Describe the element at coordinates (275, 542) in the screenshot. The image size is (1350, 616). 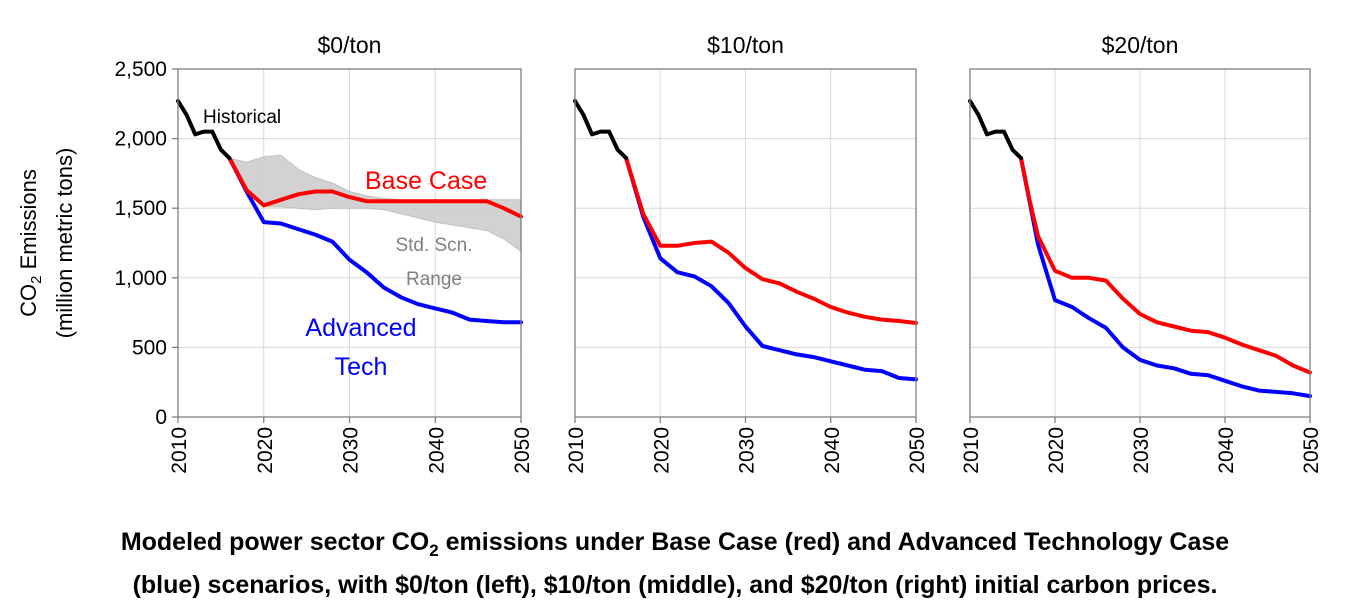
I see `caption-line-1-prefix: Modeled power sector CO` at that location.